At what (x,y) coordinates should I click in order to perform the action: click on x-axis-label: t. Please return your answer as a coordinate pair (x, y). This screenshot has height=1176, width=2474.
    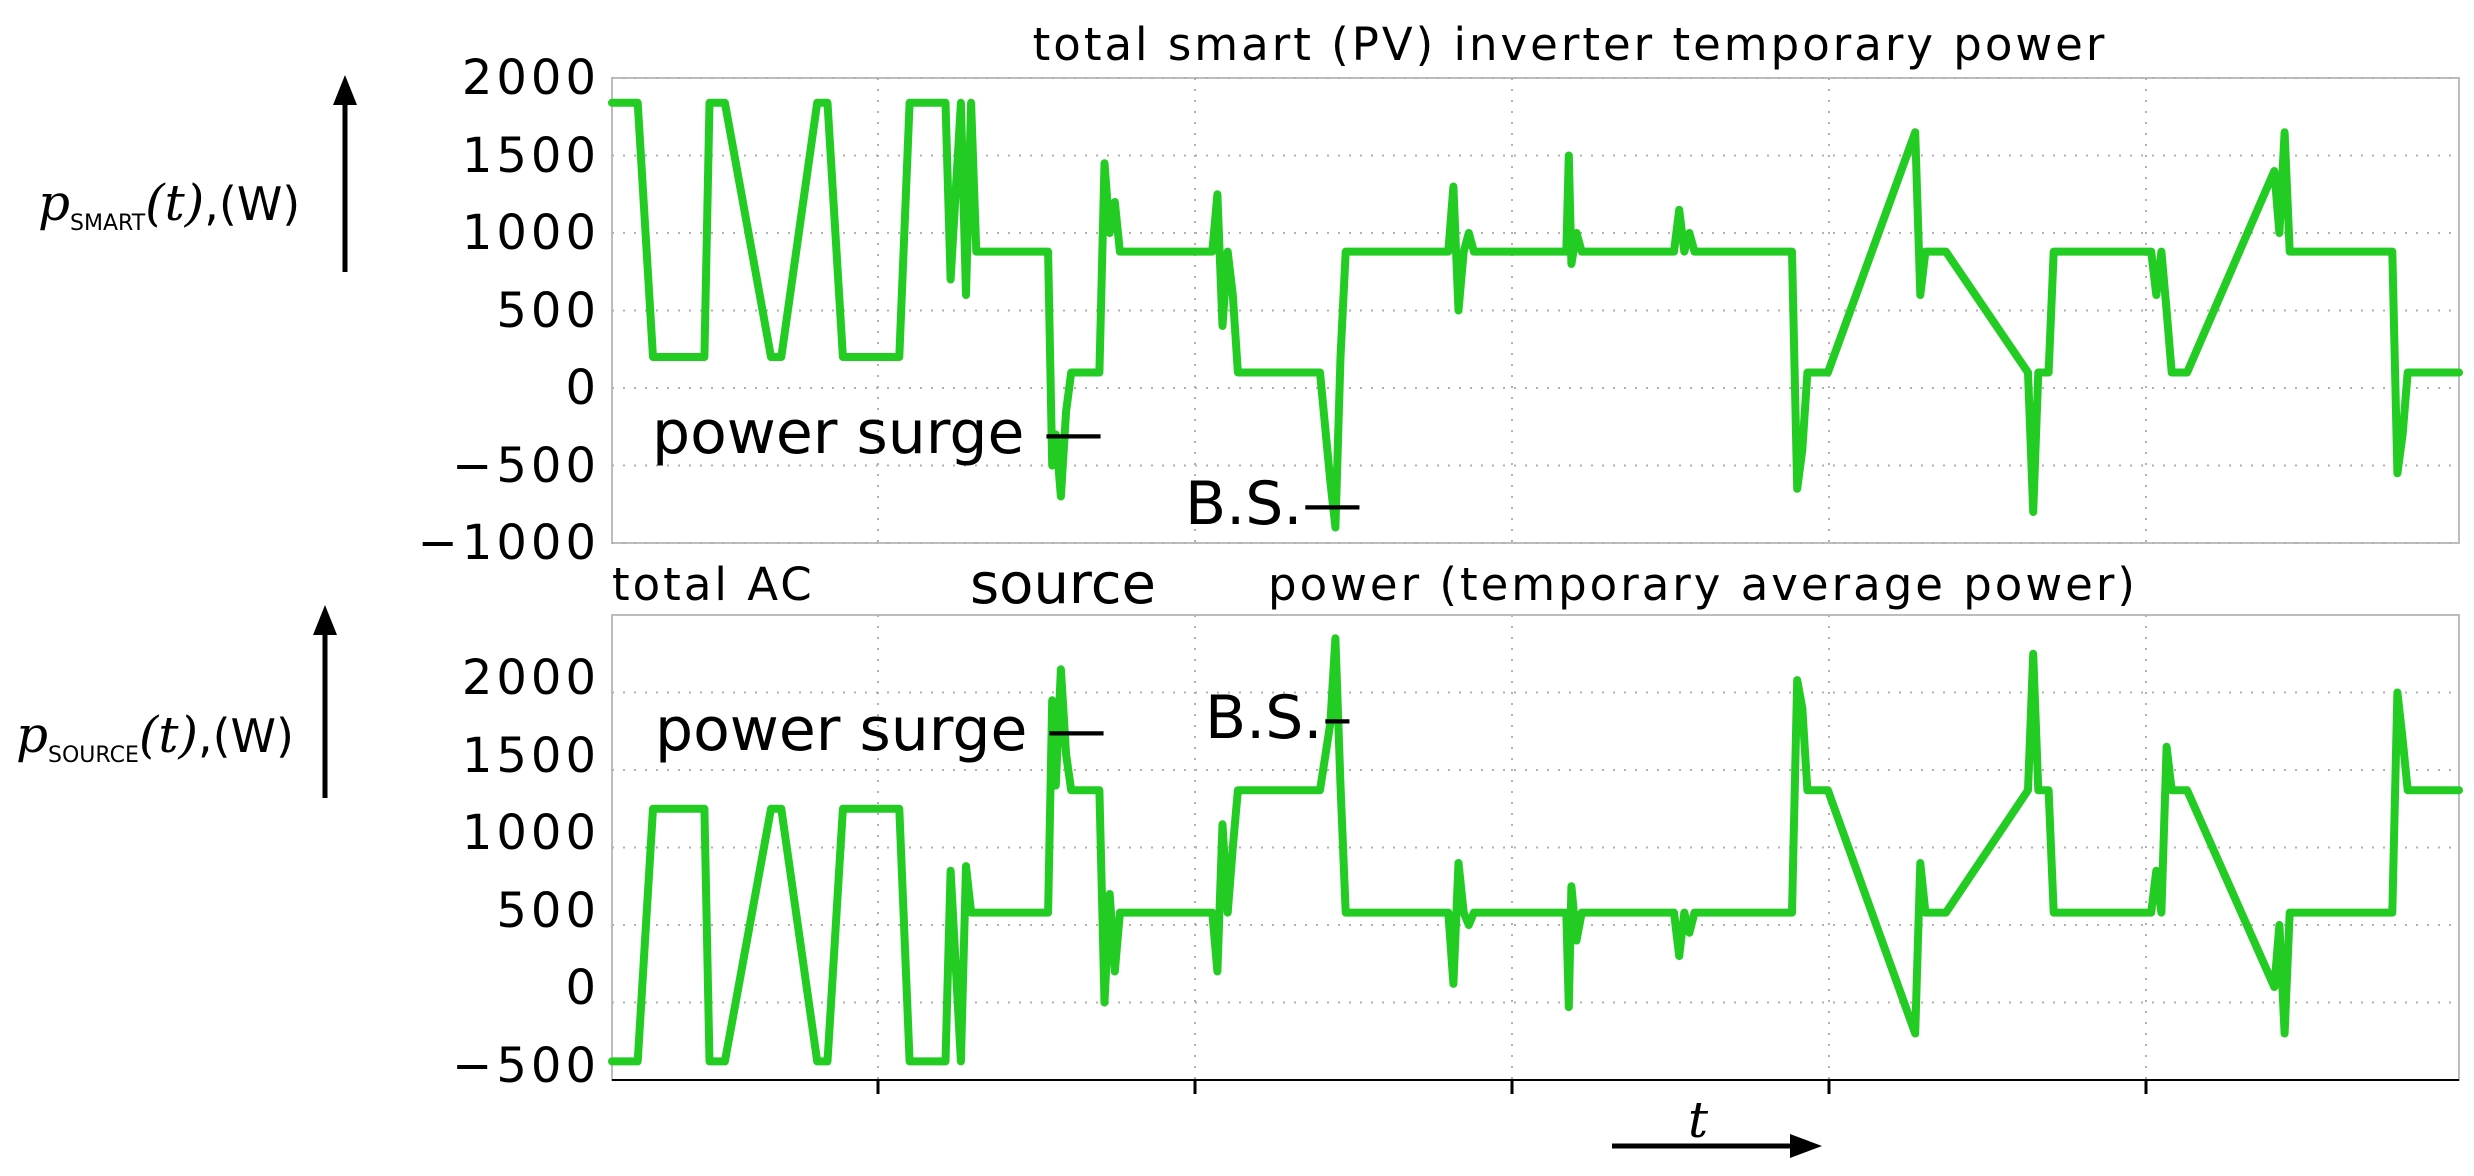
    Looking at the image, I should click on (1698, 1120).